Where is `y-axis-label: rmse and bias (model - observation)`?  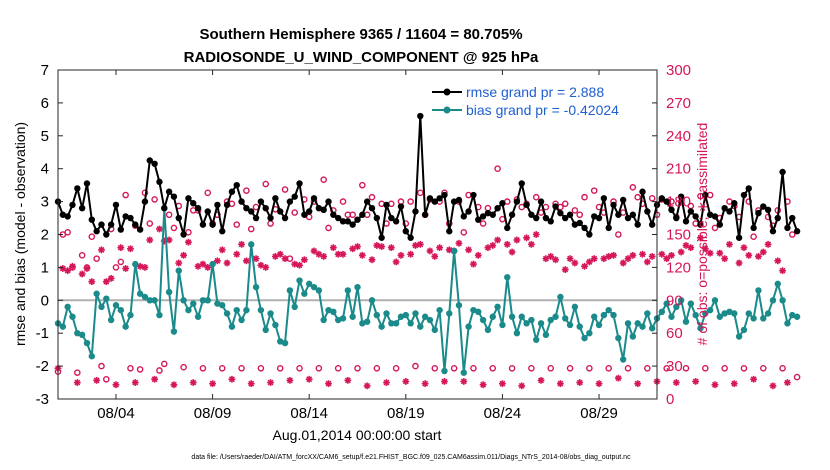 y-axis-label: rmse and bias (model - observation) is located at coordinates (20, 234).